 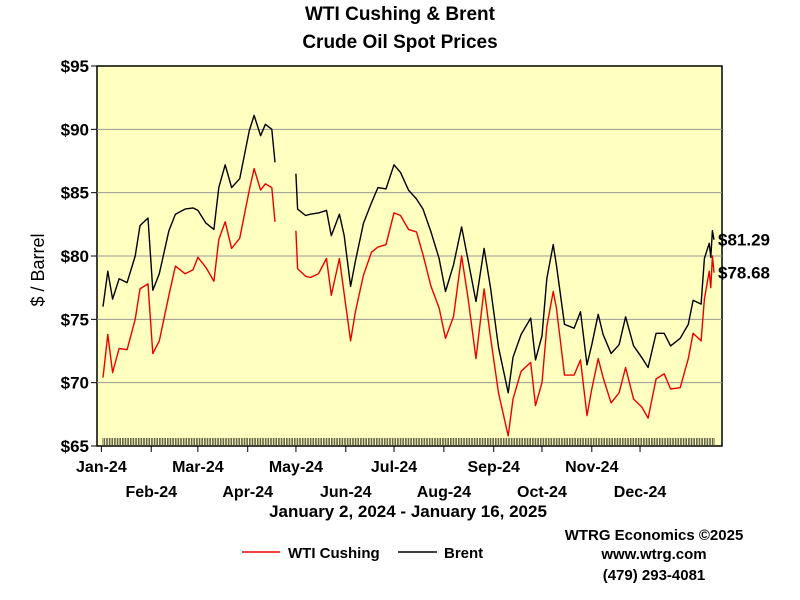 I want to click on y-tick-label: $70, so click(x=75, y=383).